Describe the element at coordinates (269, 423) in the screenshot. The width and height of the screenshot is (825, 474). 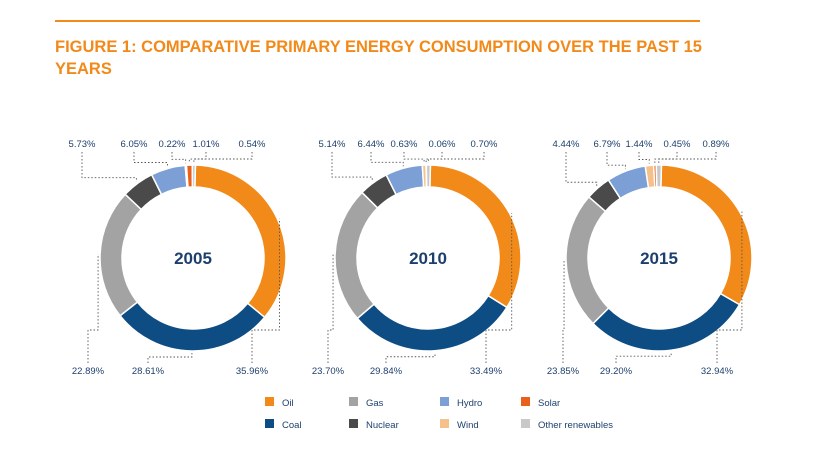
I see `legend-swatch-coal` at that location.